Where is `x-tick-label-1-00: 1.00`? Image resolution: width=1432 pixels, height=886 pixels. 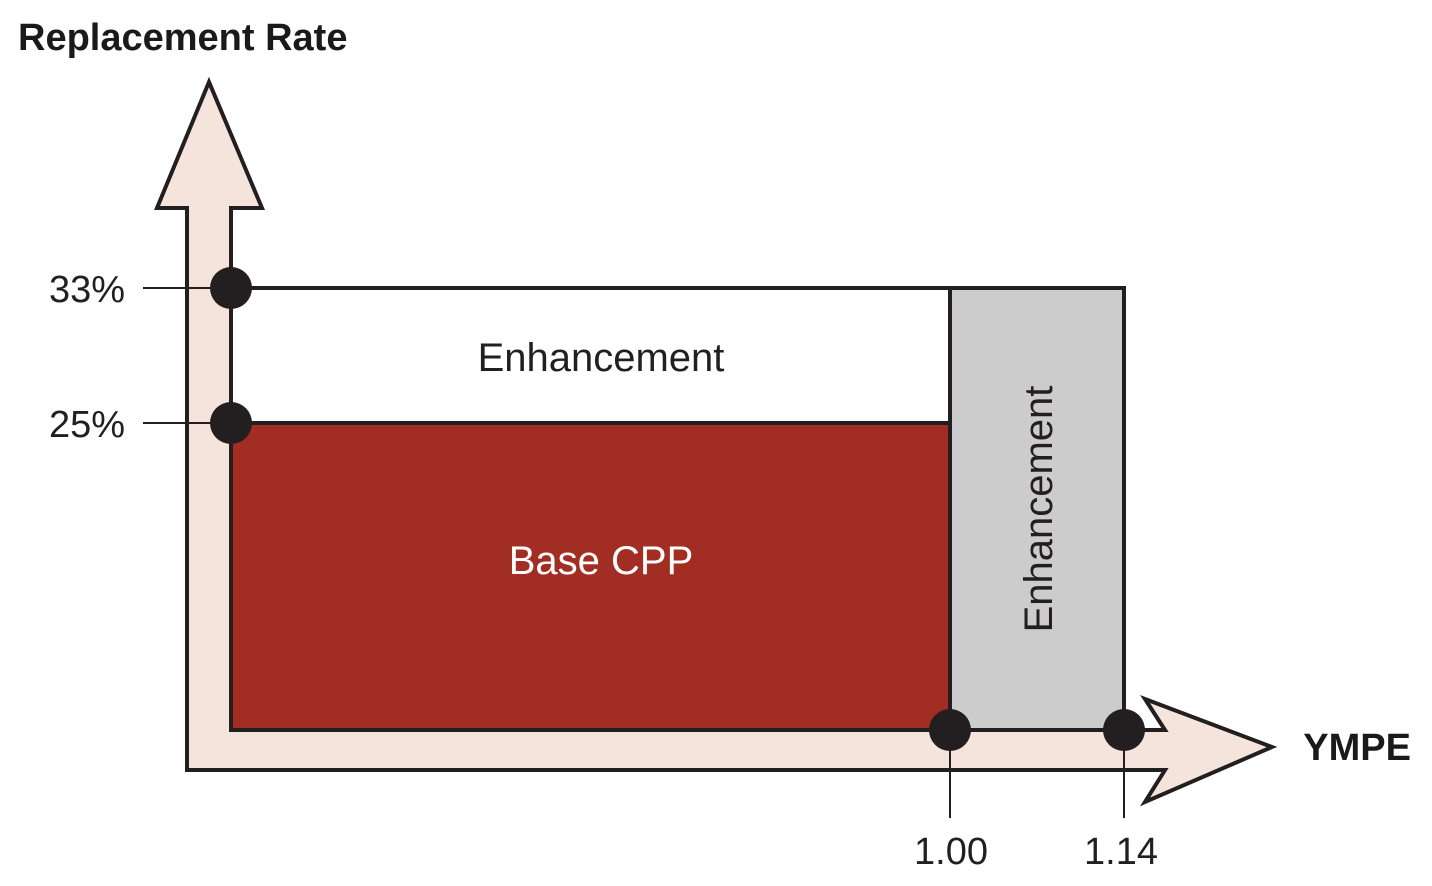 x-tick-label-1-00: 1.00 is located at coordinates (951, 852).